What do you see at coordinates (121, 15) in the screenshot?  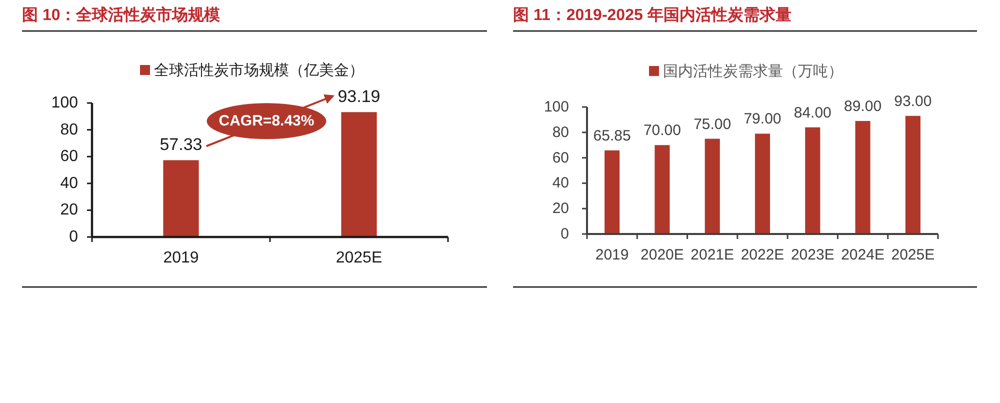 I see `title: 图 10：全球活性炭市场规模` at bounding box center [121, 15].